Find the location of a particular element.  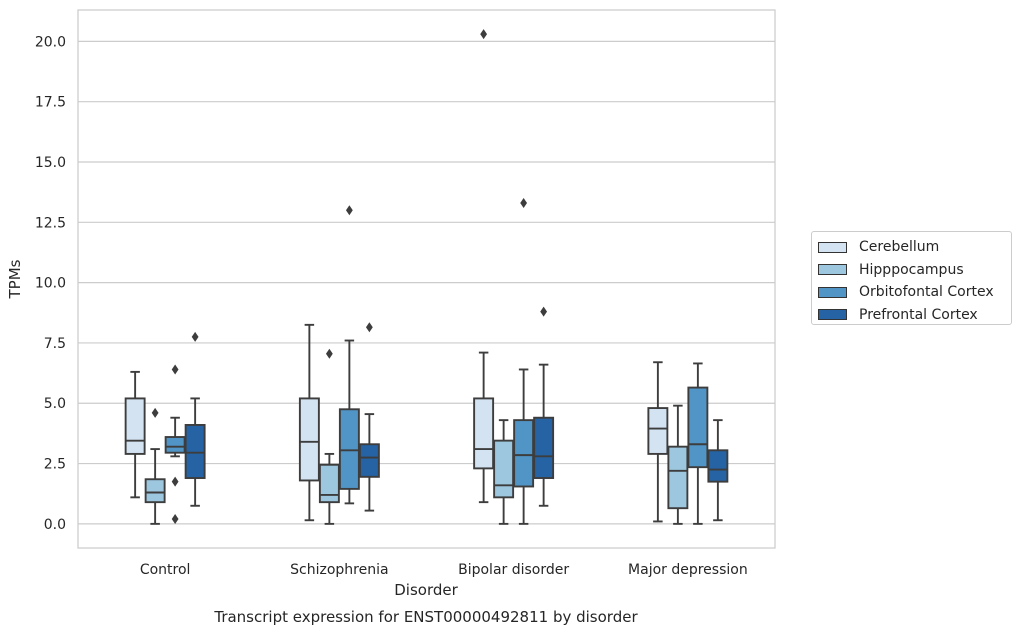

y-tick-labels: 0.0 2.5 5.0 7.5 10.0 12.5 15.0 17.5 20.0 is located at coordinates (50, 283).